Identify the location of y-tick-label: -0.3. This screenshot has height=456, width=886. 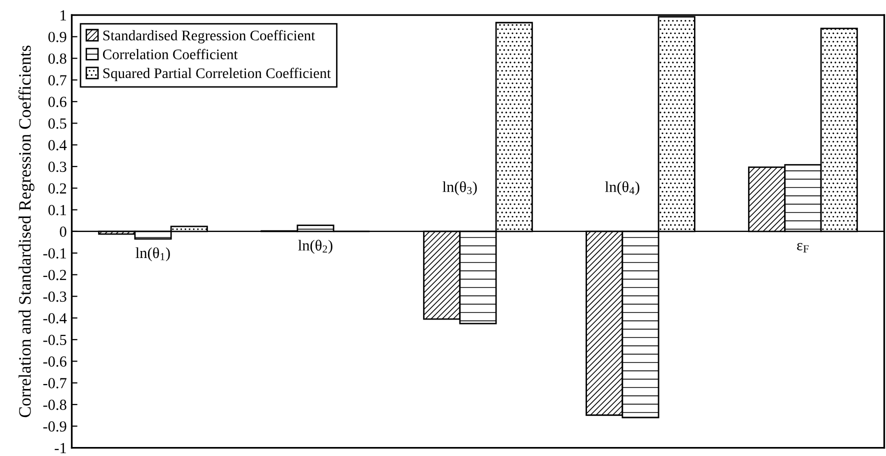
(54, 296).